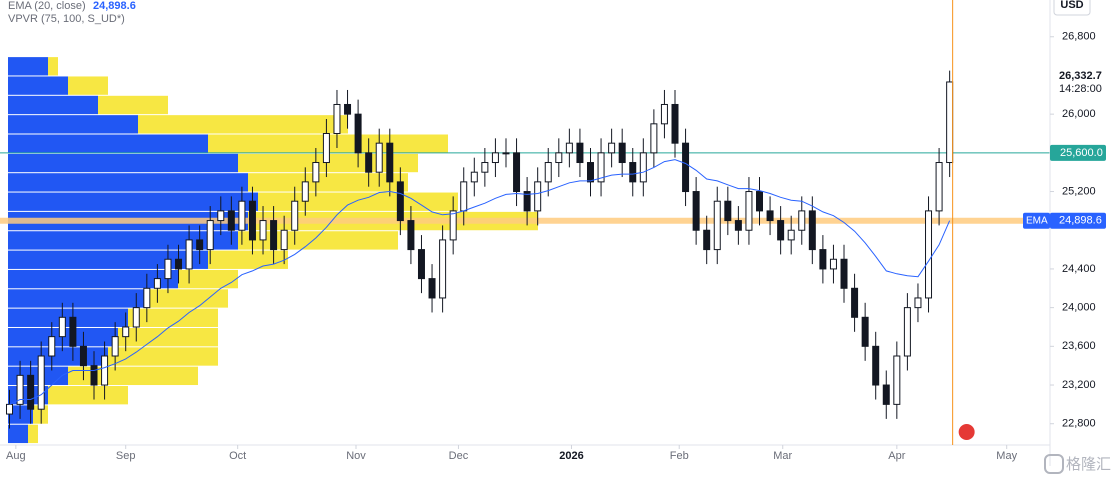  I want to click on x-tick-label: Apr, so click(896, 456).